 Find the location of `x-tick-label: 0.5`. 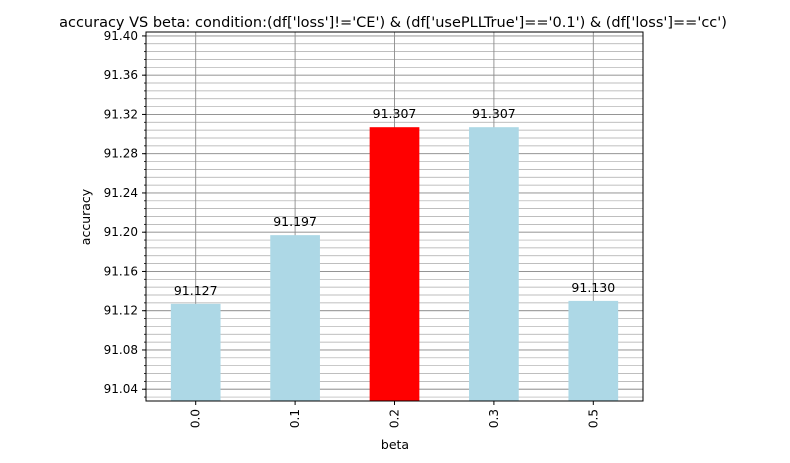

x-tick-label: 0.5 is located at coordinates (593, 418).